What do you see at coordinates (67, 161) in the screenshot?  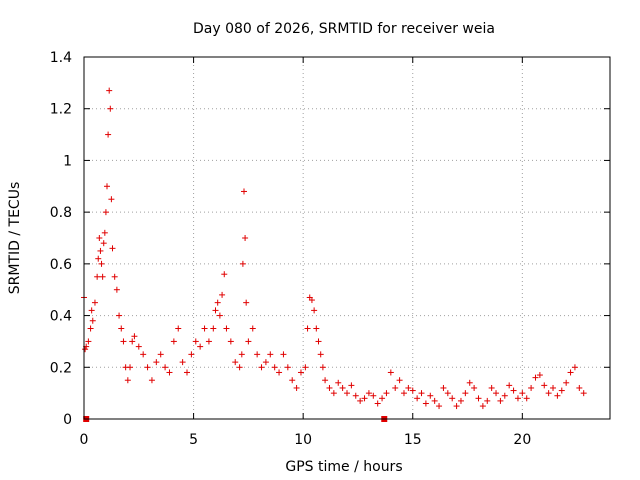 I see `y-tick-label: 1` at bounding box center [67, 161].